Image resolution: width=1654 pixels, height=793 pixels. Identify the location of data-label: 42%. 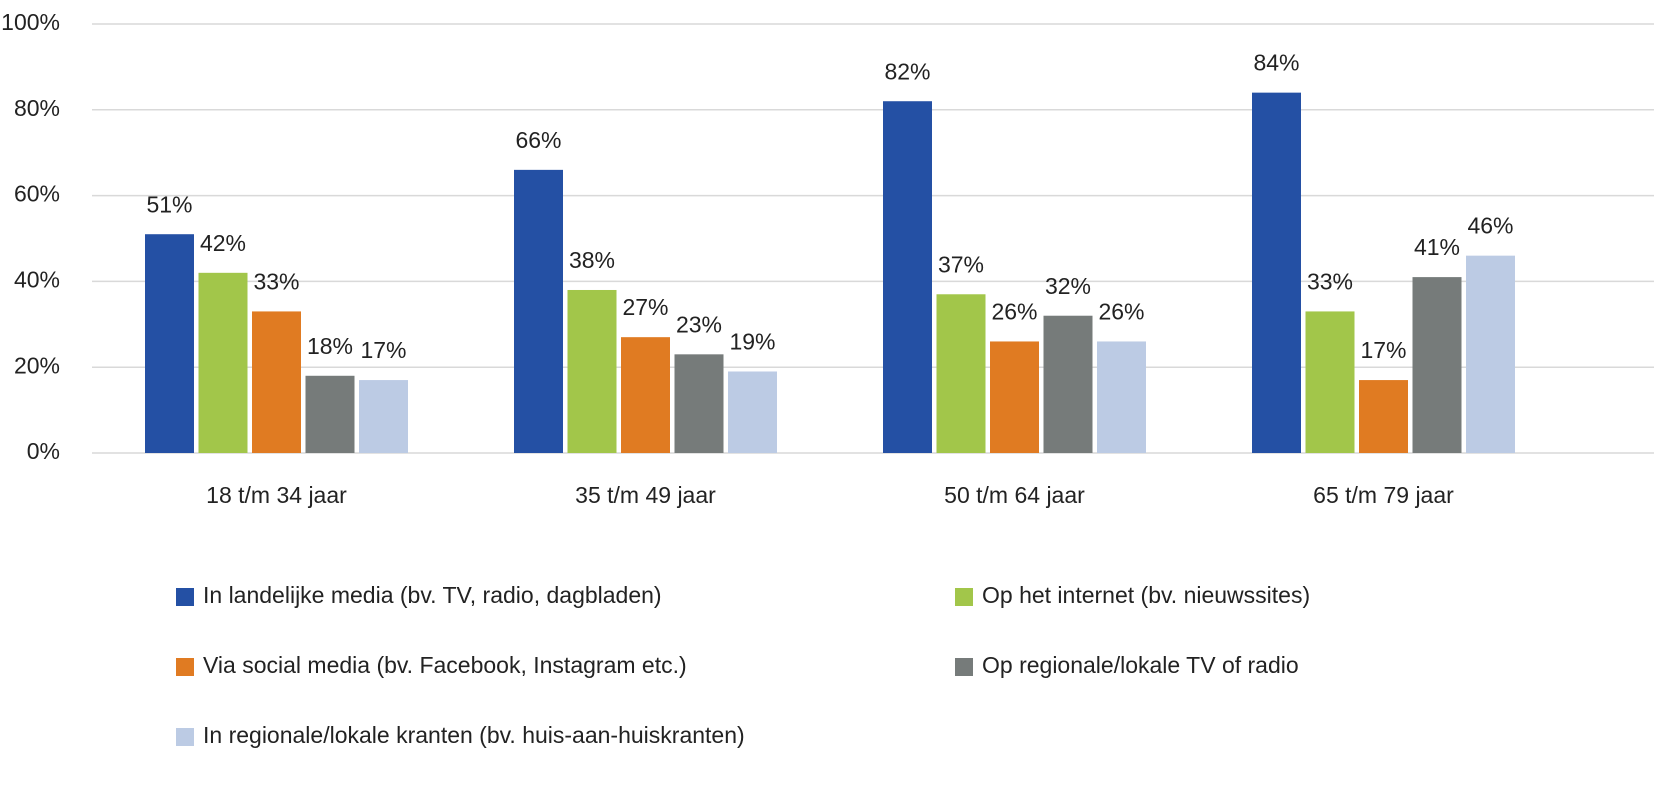
(223, 243).